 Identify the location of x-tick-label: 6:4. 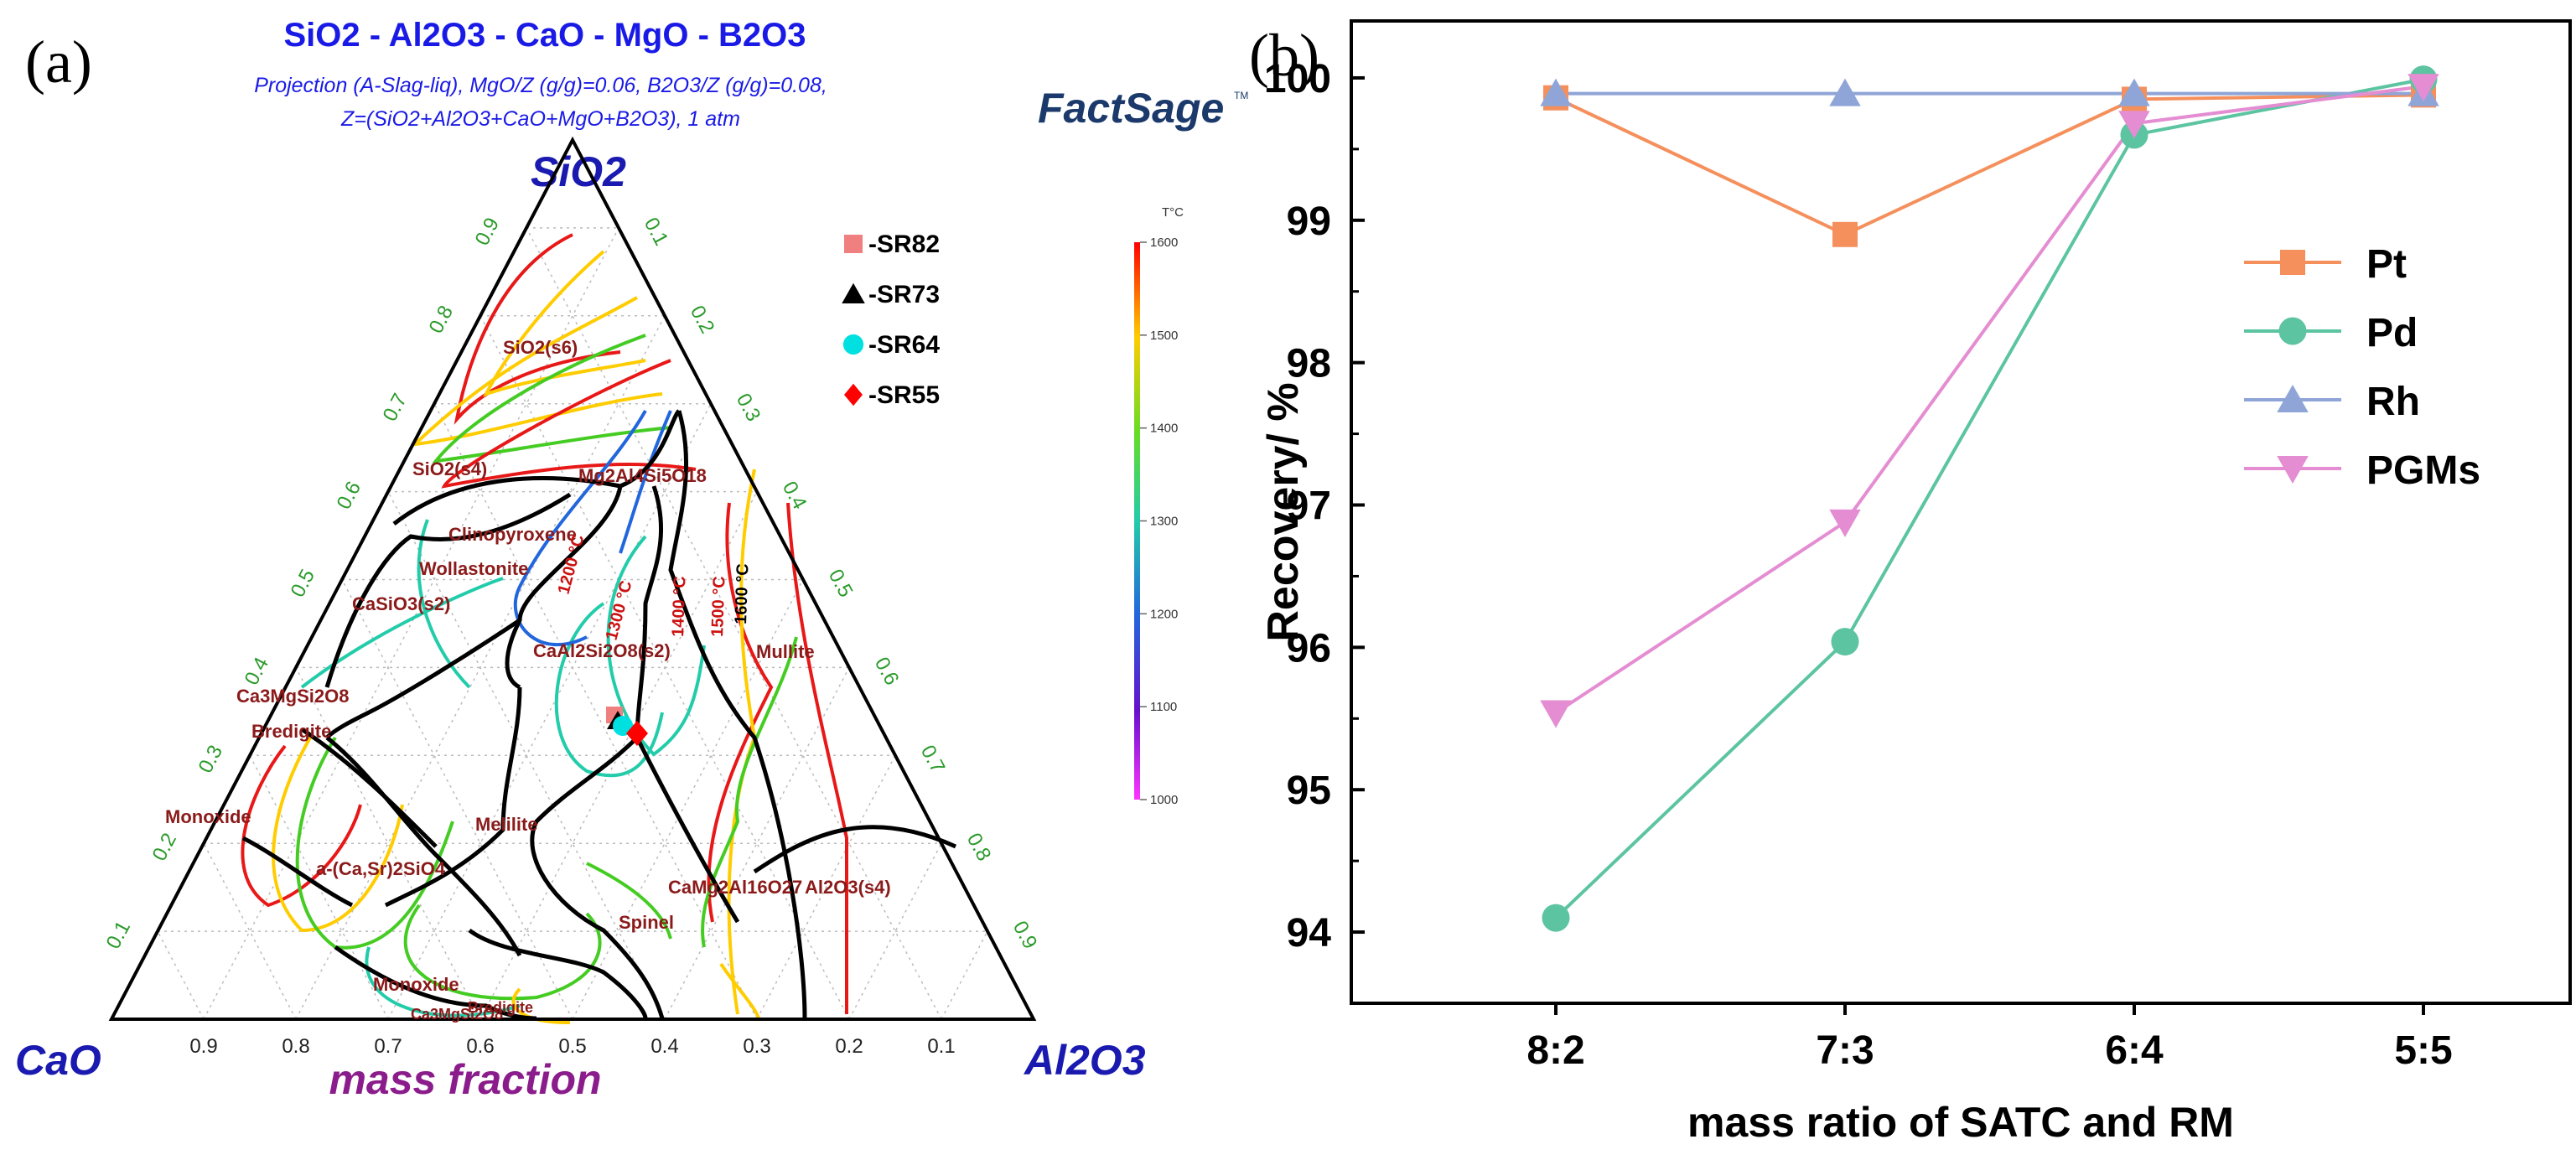
(2134, 1050).